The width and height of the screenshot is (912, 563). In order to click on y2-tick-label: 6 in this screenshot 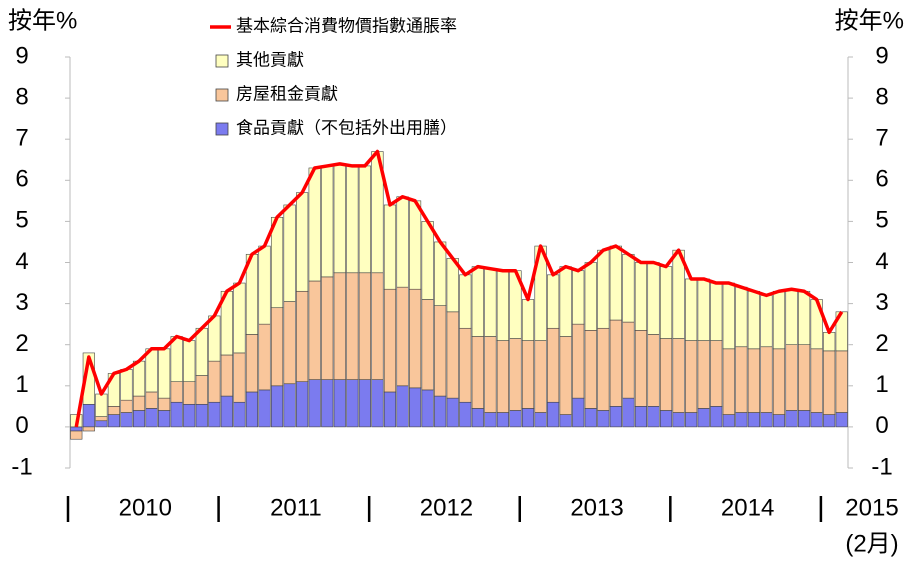, I will do `click(881, 179)`.